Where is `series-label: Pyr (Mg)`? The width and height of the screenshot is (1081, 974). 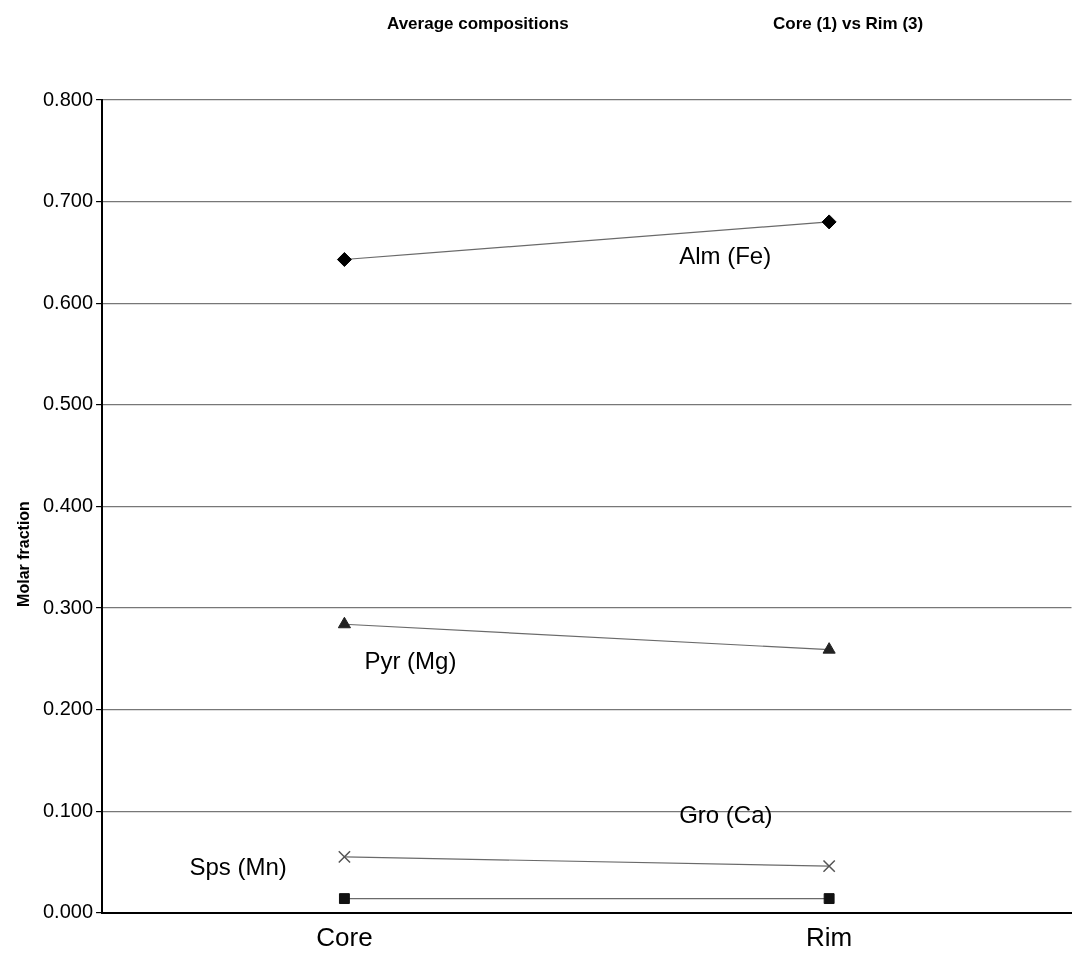 series-label: Pyr (Mg) is located at coordinates (410, 660).